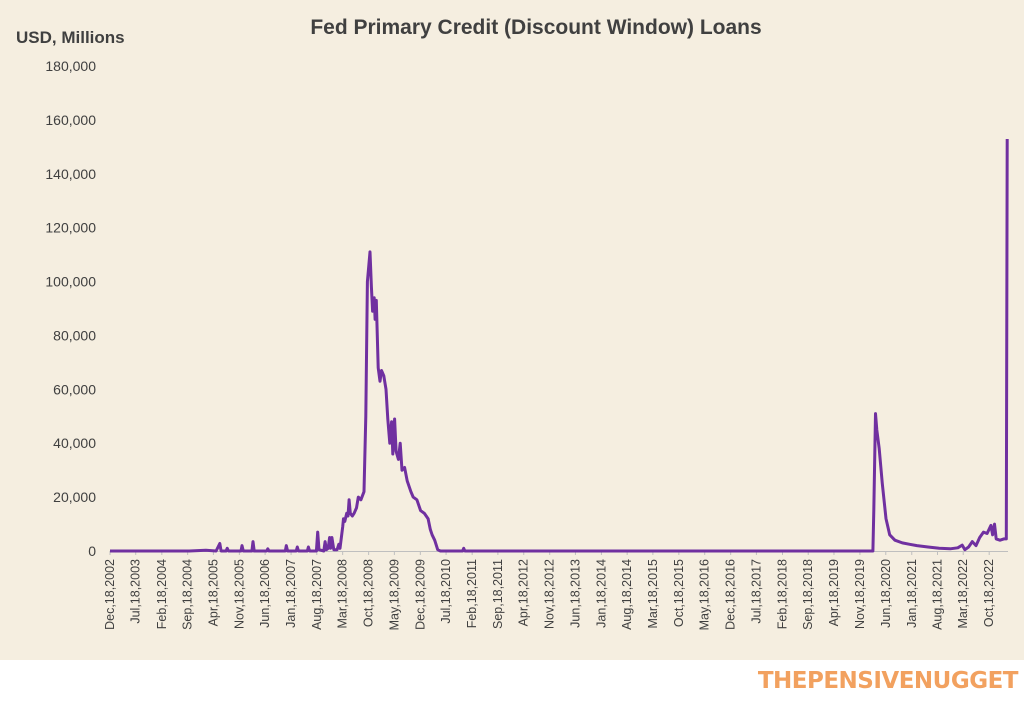  I want to click on x-tick-label: Nov,18,2005, so click(239, 594).